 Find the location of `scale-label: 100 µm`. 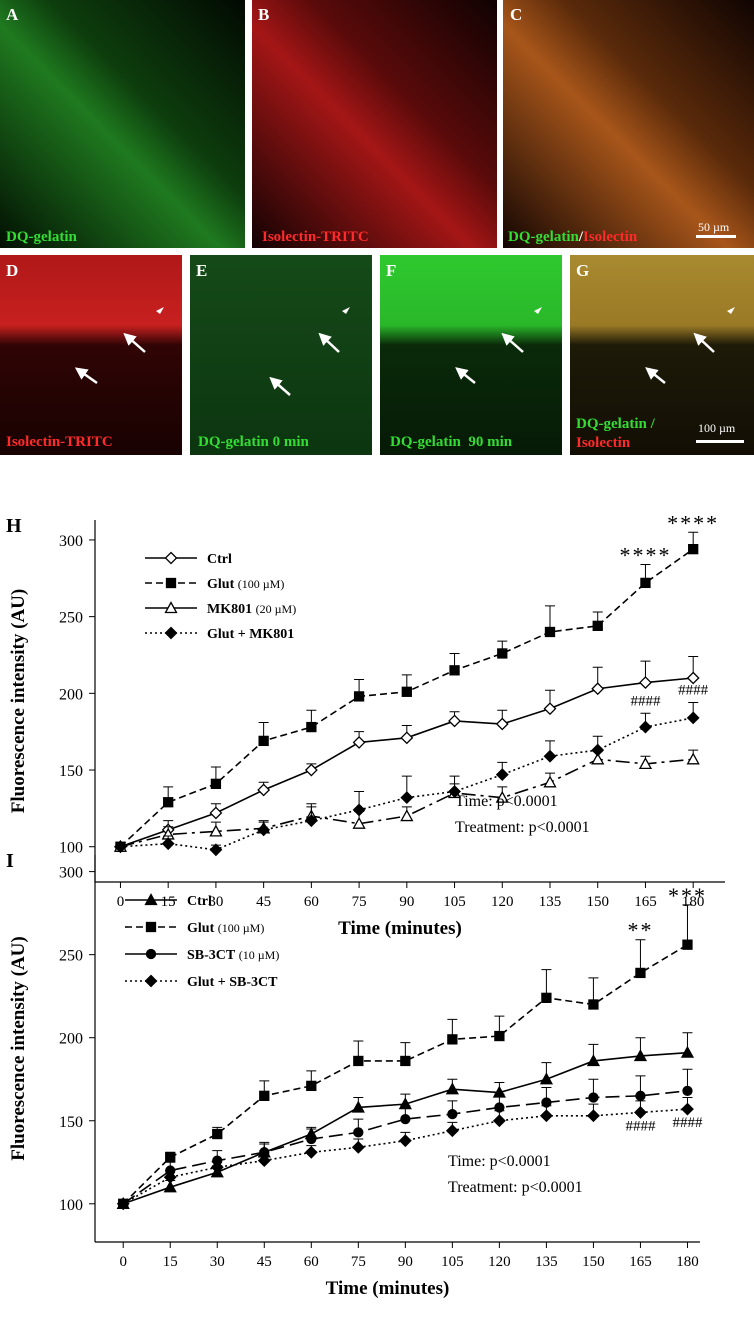

scale-label: 100 µm is located at coordinates (717, 428).